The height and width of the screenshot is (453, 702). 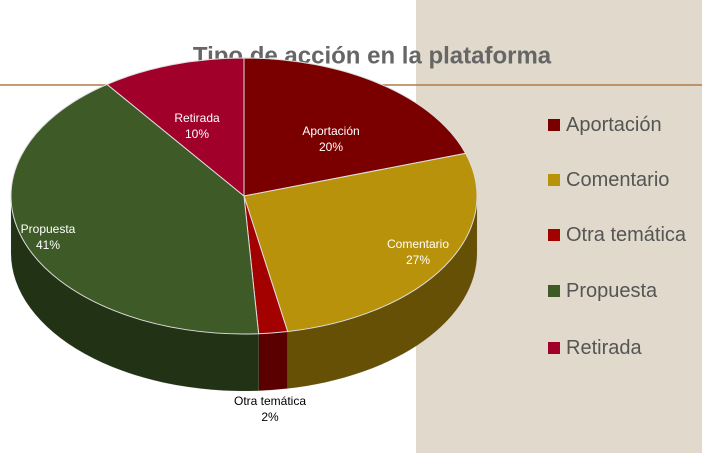 I want to click on legend-entry: Retirada, so click(x=625, y=348).